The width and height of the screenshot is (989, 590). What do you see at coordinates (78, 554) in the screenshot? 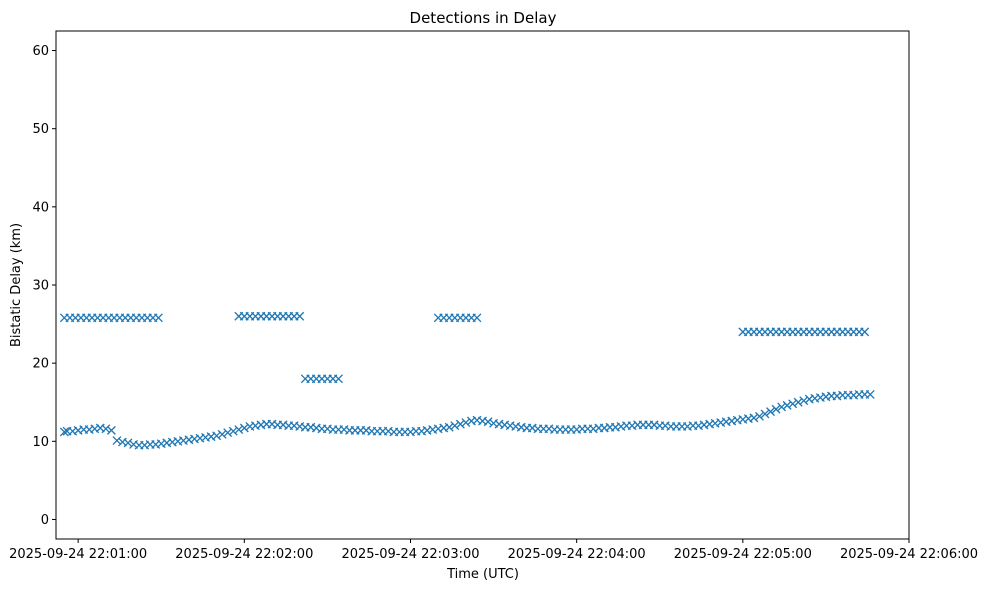
I see `x-tick-label: 2025-09-24 22:01:00` at bounding box center [78, 554].